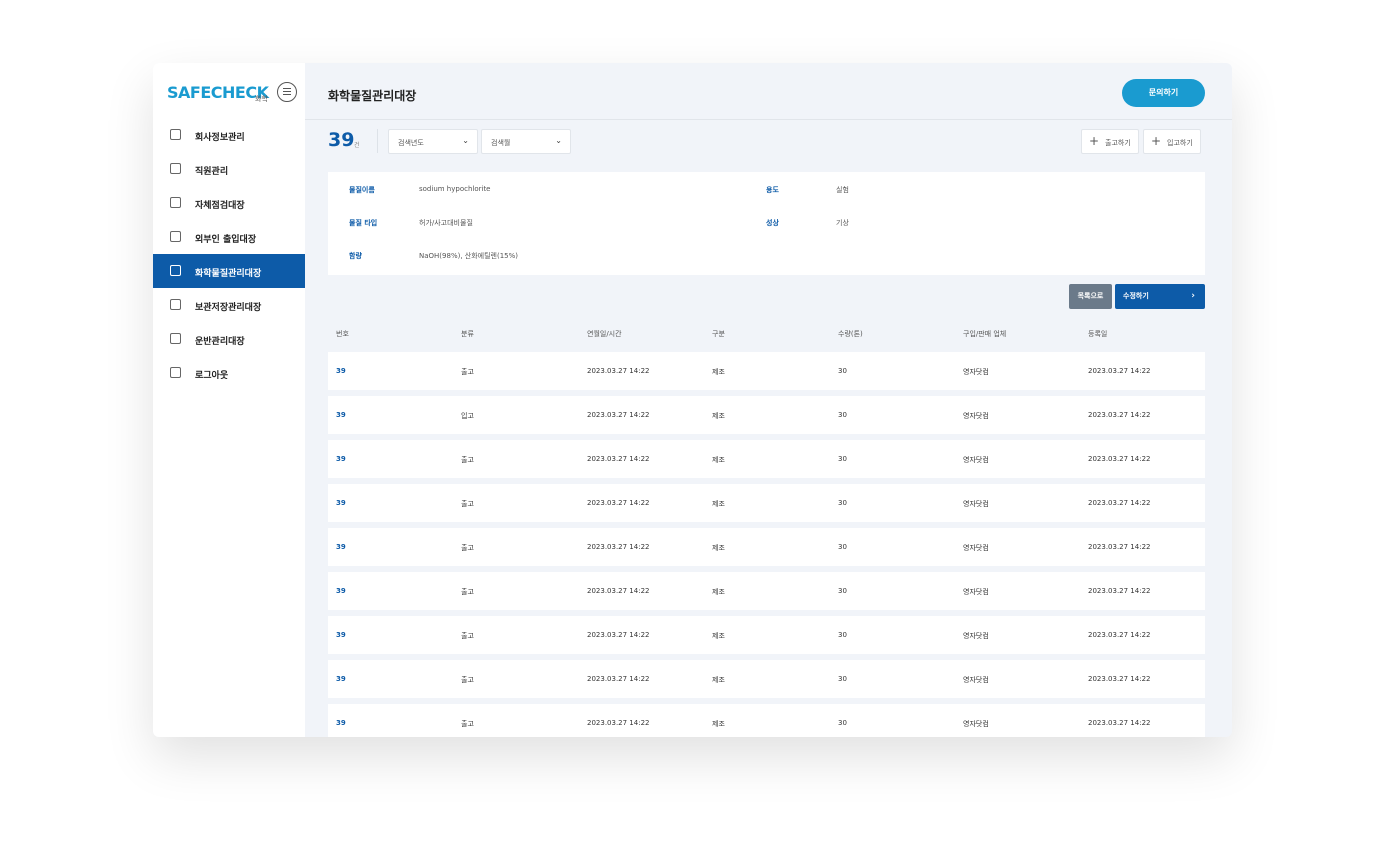  I want to click on info-label: 물질이름, so click(362, 190).